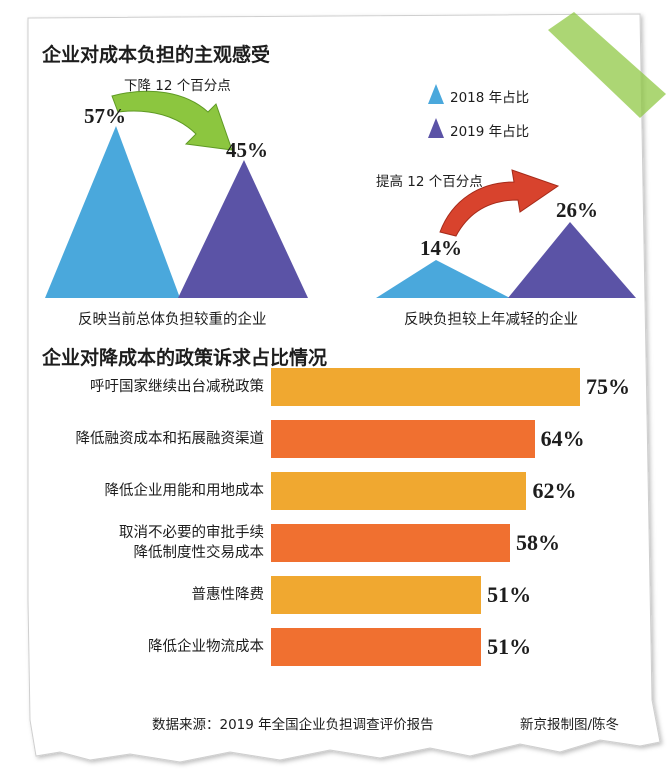  What do you see at coordinates (490, 98) in the screenshot?
I see `legend-2018-label: 2018 年占比` at bounding box center [490, 98].